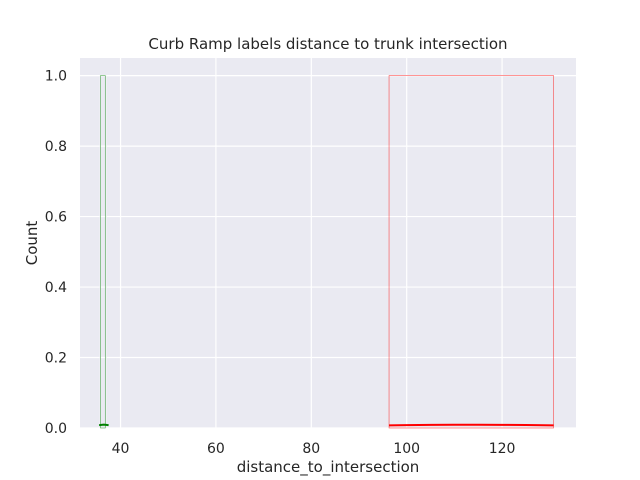 This screenshot has width=640, height=480. Describe the element at coordinates (32, 243) in the screenshot. I see `y-axis-title: Count` at that location.